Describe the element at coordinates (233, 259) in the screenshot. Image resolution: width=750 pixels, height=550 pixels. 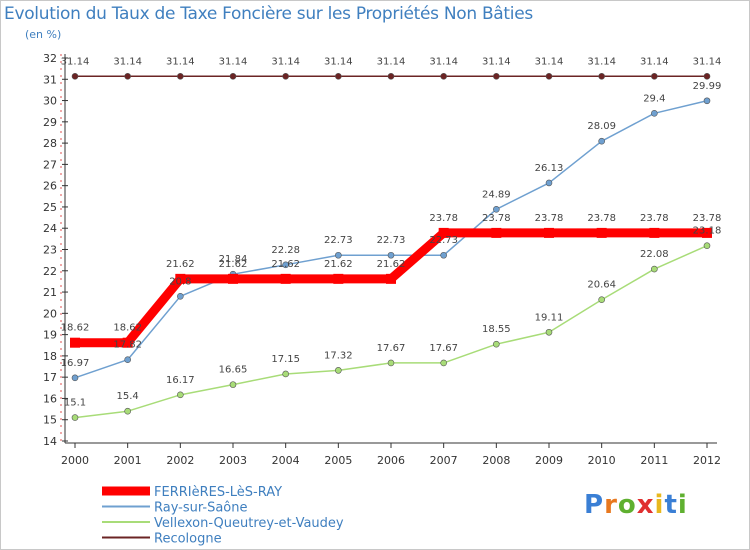
I see `data-label: 21.84` at that location.